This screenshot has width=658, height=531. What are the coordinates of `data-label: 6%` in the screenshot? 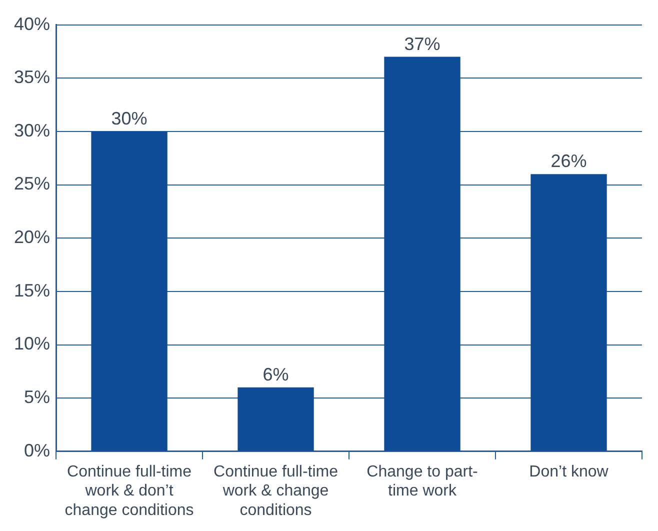 It's located at (275, 374).